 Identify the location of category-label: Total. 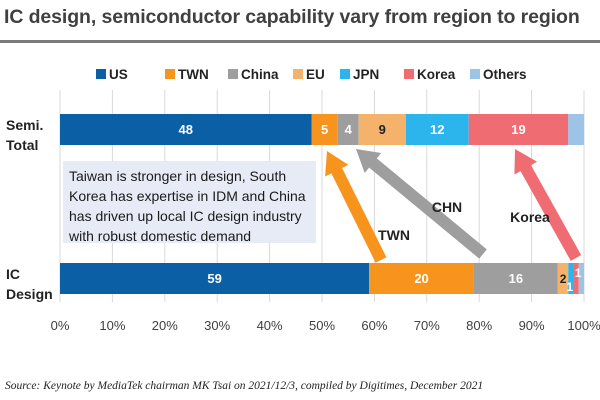
(22, 145).